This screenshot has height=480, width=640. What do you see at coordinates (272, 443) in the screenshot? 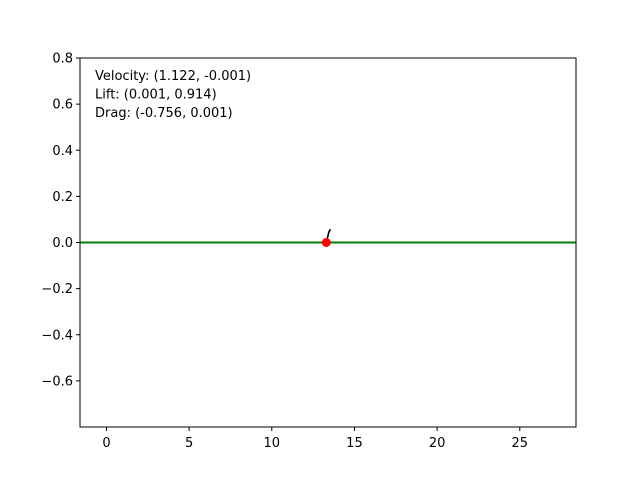
I see `x-tick-label: 10` at bounding box center [272, 443].